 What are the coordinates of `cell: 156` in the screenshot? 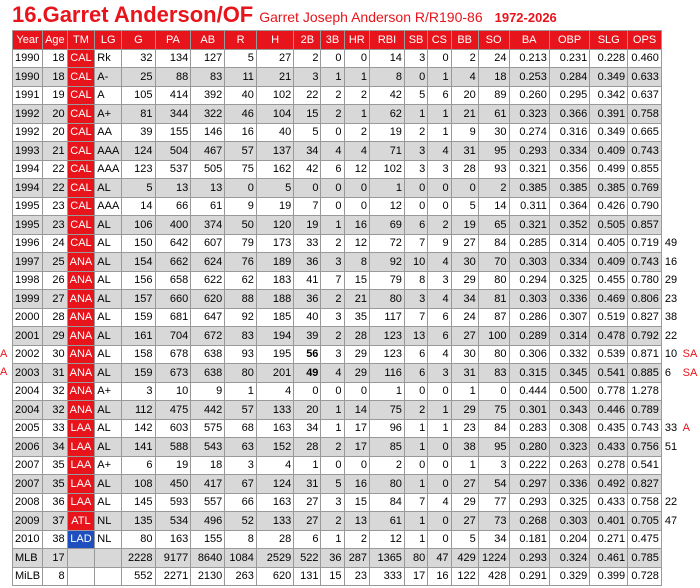 It's located at (138, 280).